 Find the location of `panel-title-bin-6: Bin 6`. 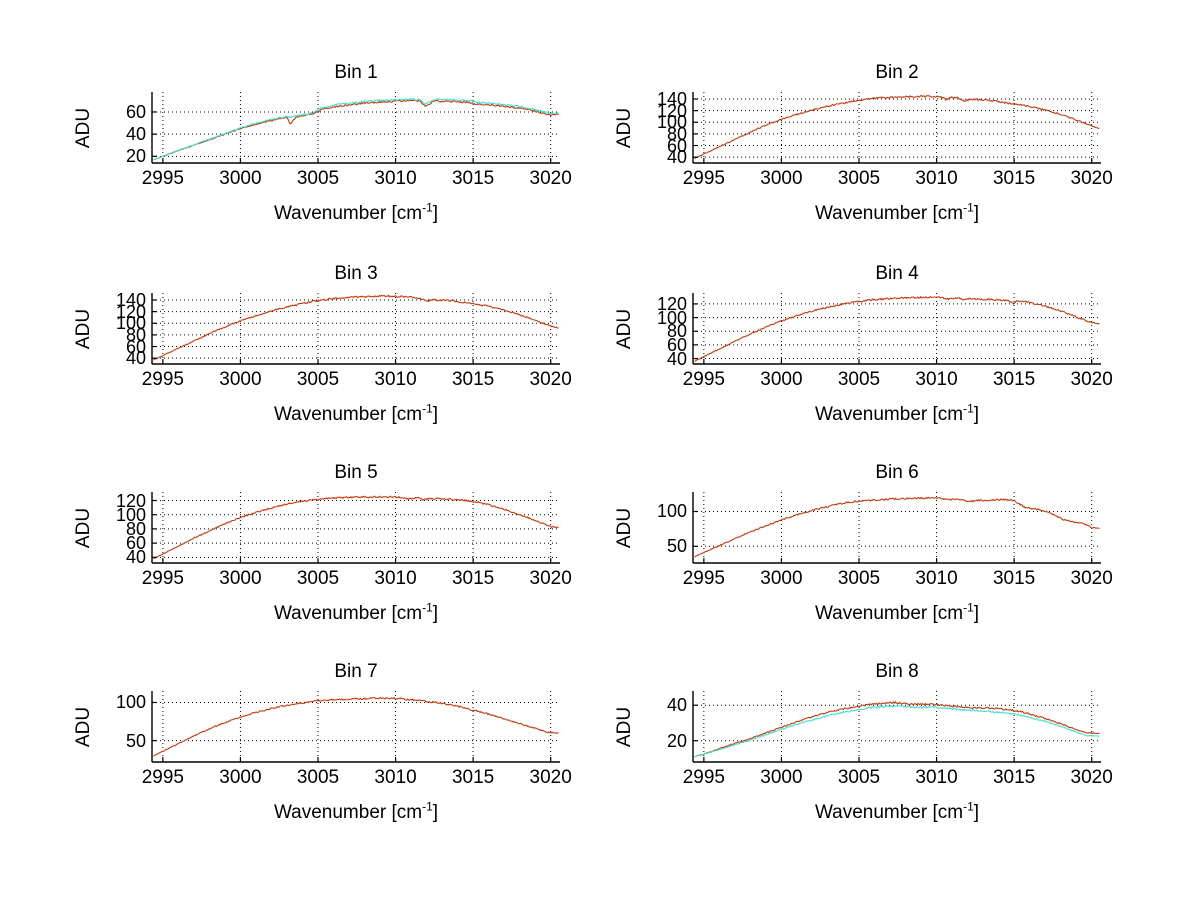

panel-title-bin-6: Bin 6 is located at coordinates (897, 472).